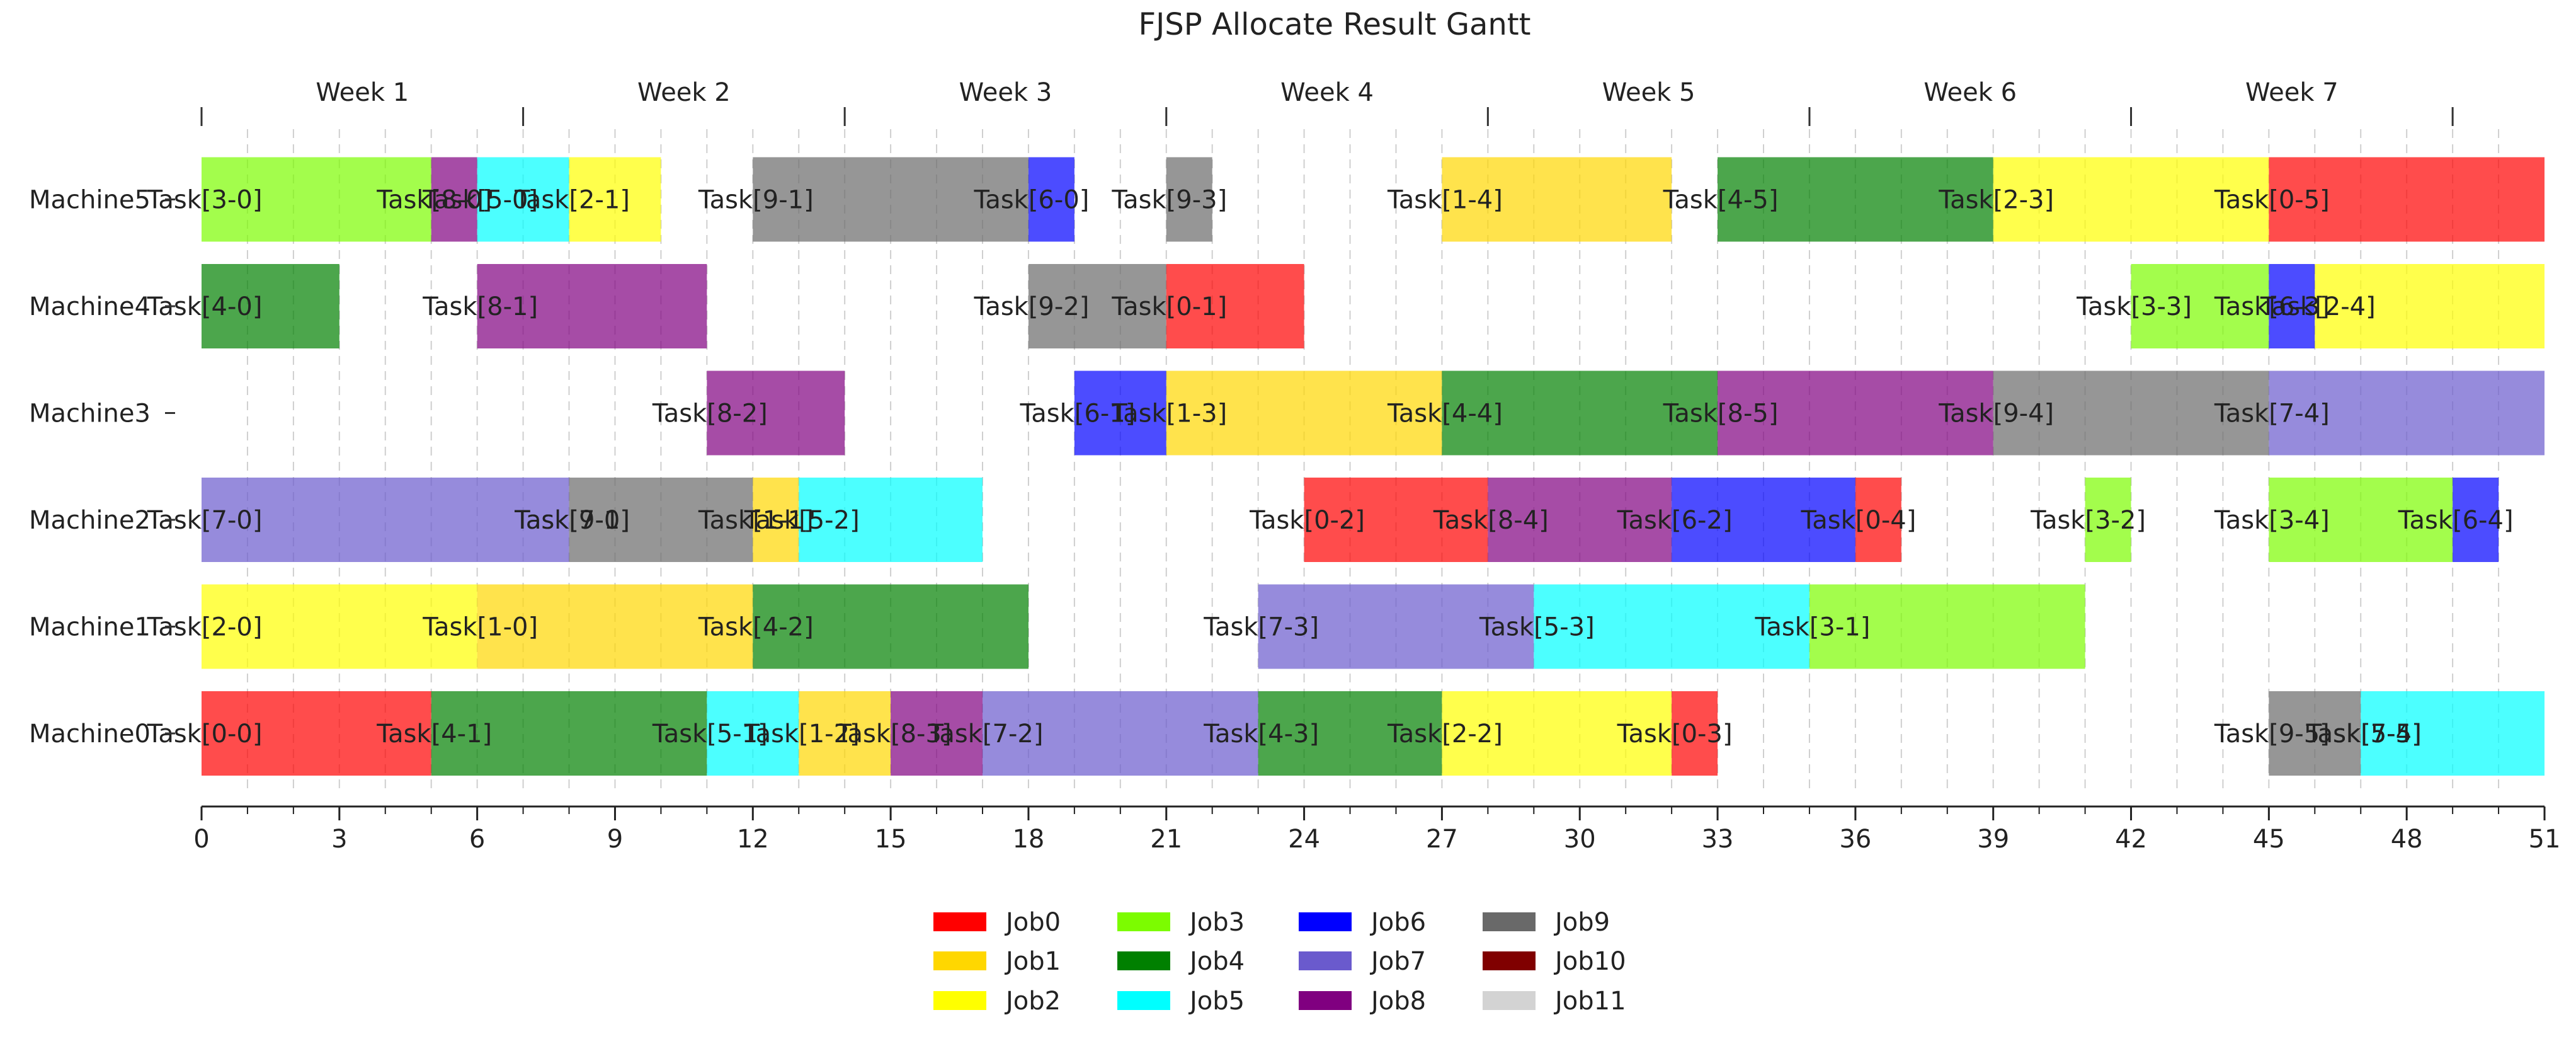 The image size is (2576, 1039). What do you see at coordinates (2088, 520) in the screenshot?
I see `task-label: Task[3-2]` at bounding box center [2088, 520].